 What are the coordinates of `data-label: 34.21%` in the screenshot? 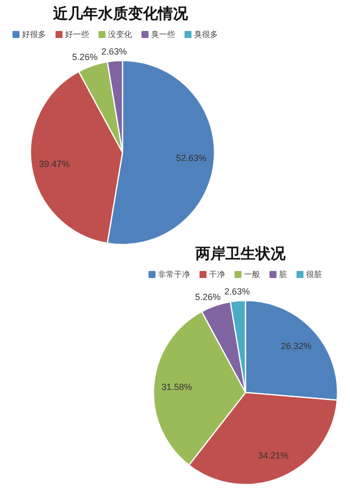 It's located at (273, 455).